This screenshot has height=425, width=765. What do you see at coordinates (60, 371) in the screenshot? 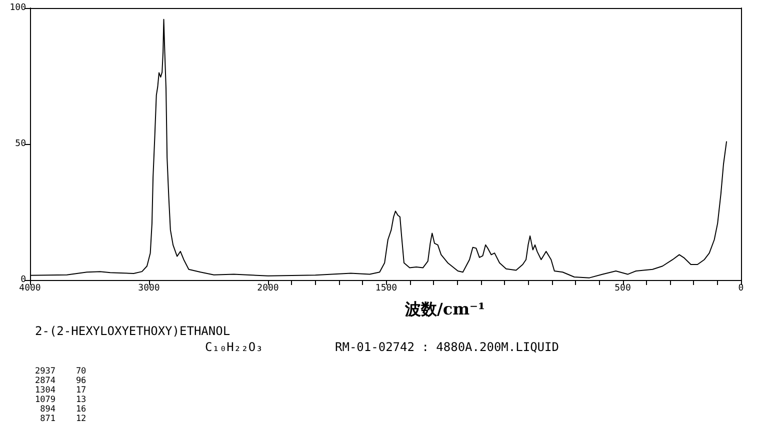
I see `text: 2937 70` at bounding box center [60, 371].